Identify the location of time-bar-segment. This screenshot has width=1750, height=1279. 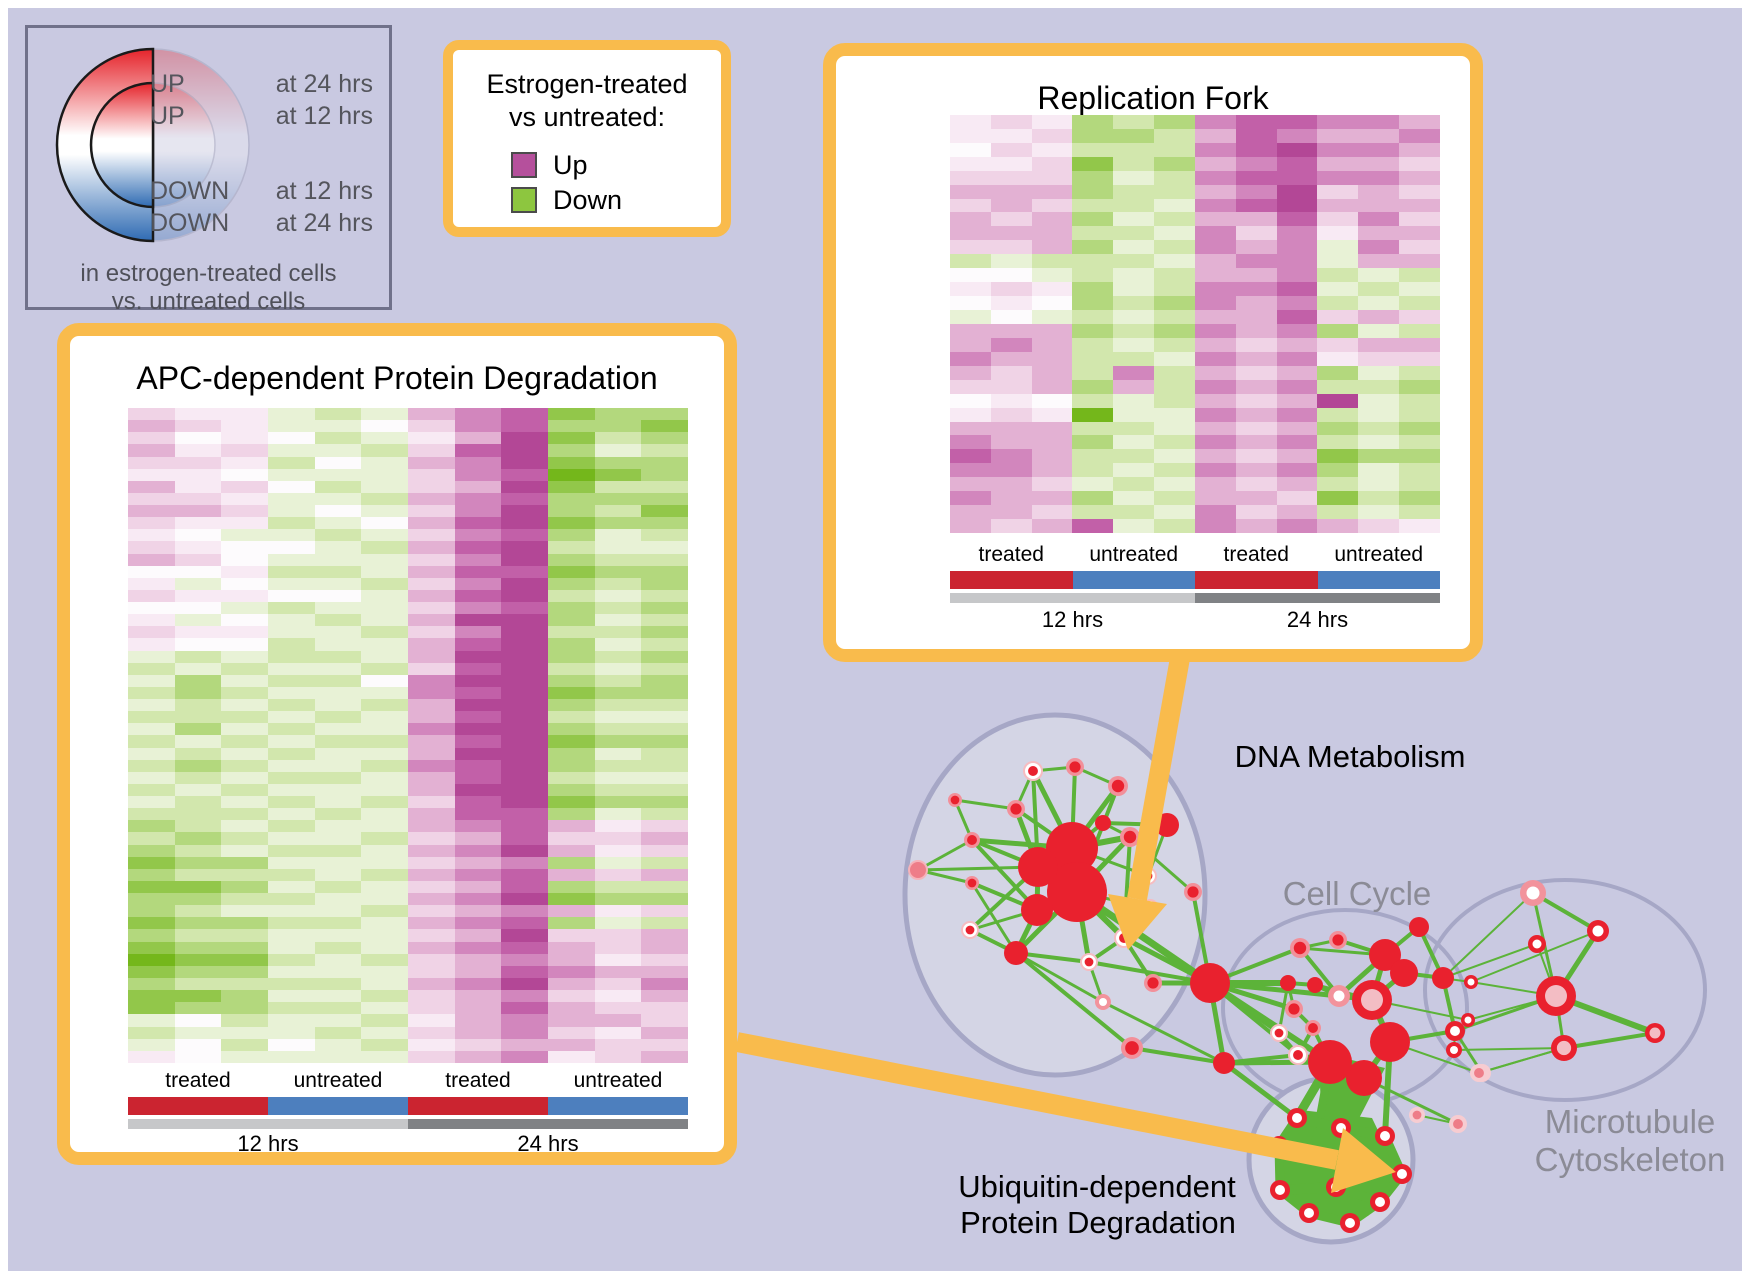
(1072, 598).